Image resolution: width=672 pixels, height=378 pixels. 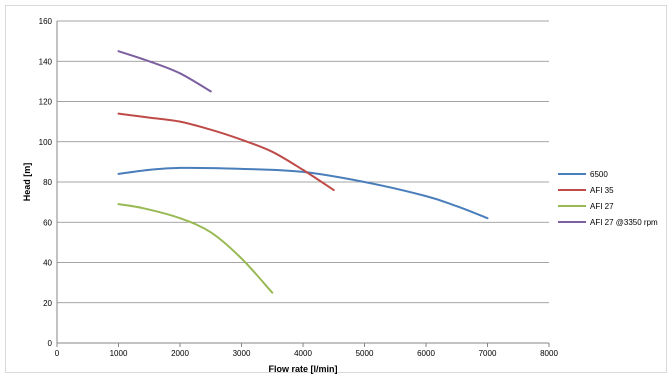 What do you see at coordinates (549, 353) in the screenshot?
I see `x-tick-label: 8000` at bounding box center [549, 353].